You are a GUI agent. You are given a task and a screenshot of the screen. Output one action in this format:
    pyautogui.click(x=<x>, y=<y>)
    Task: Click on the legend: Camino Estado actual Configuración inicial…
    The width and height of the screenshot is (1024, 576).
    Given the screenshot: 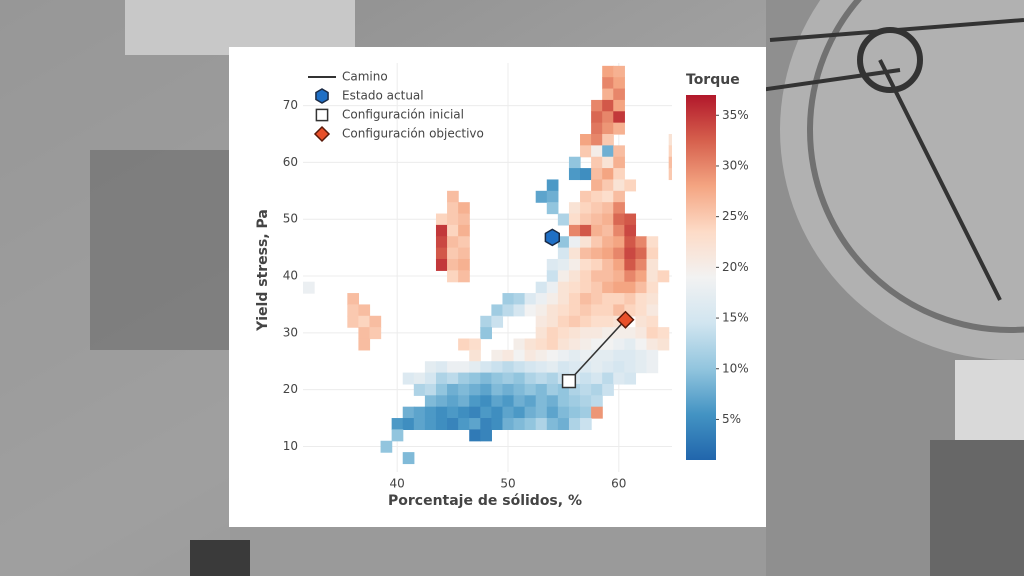 What is the action you would take?
    pyautogui.click(x=396, y=106)
    